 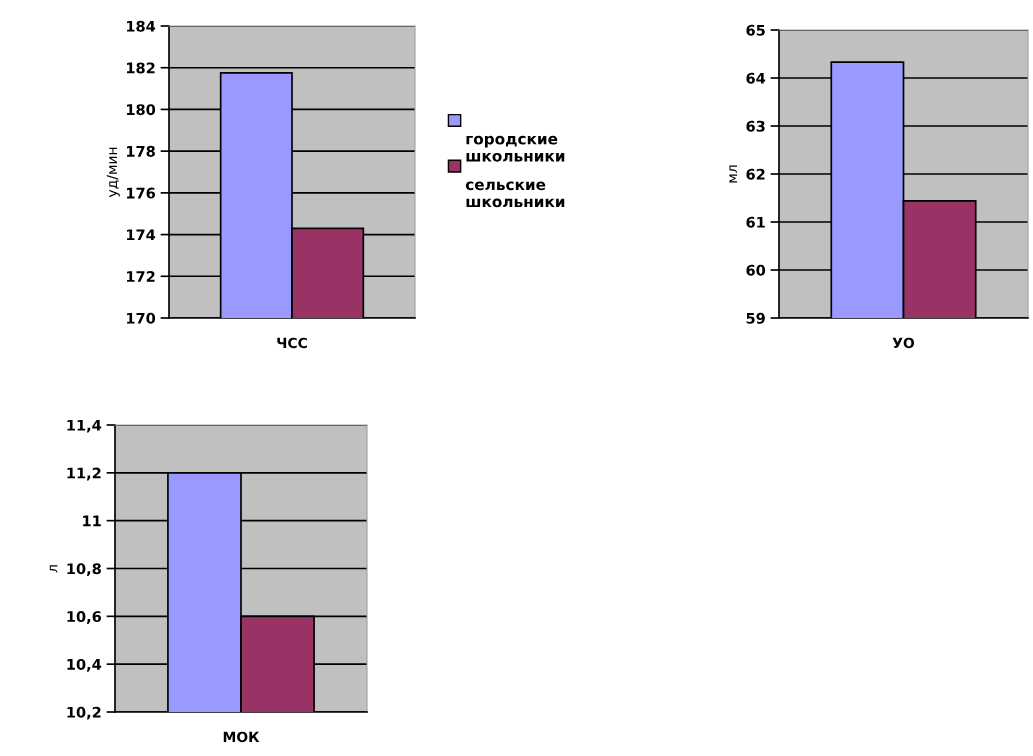 I want to click on y-tick-label: 63, so click(x=755, y=126).